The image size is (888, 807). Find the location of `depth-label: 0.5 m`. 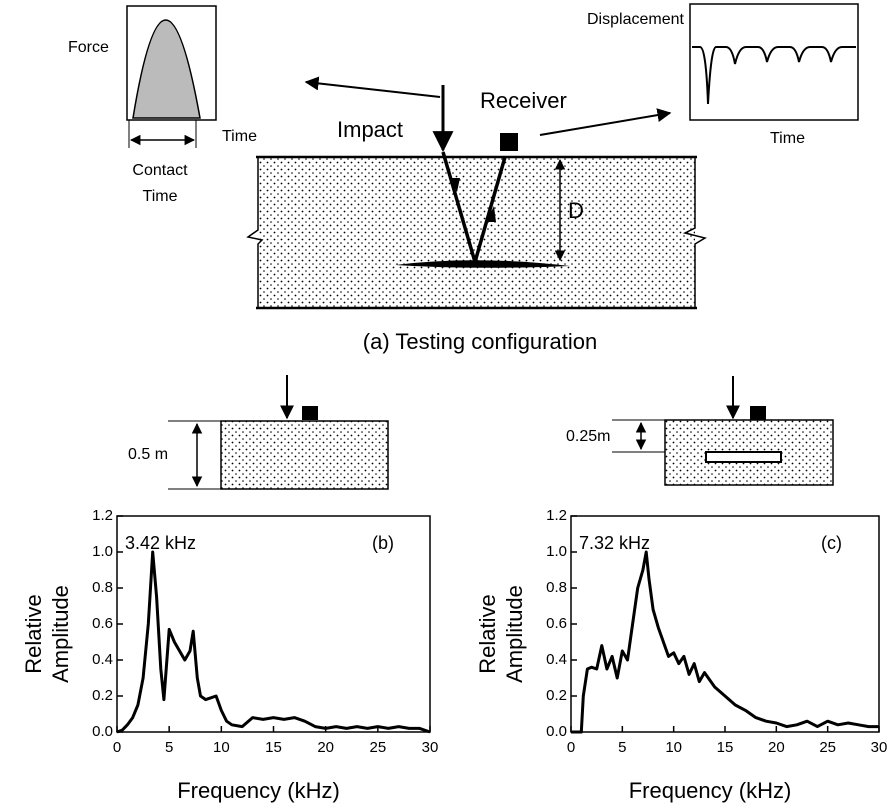

depth-label: 0.5 m is located at coordinates (148, 454).